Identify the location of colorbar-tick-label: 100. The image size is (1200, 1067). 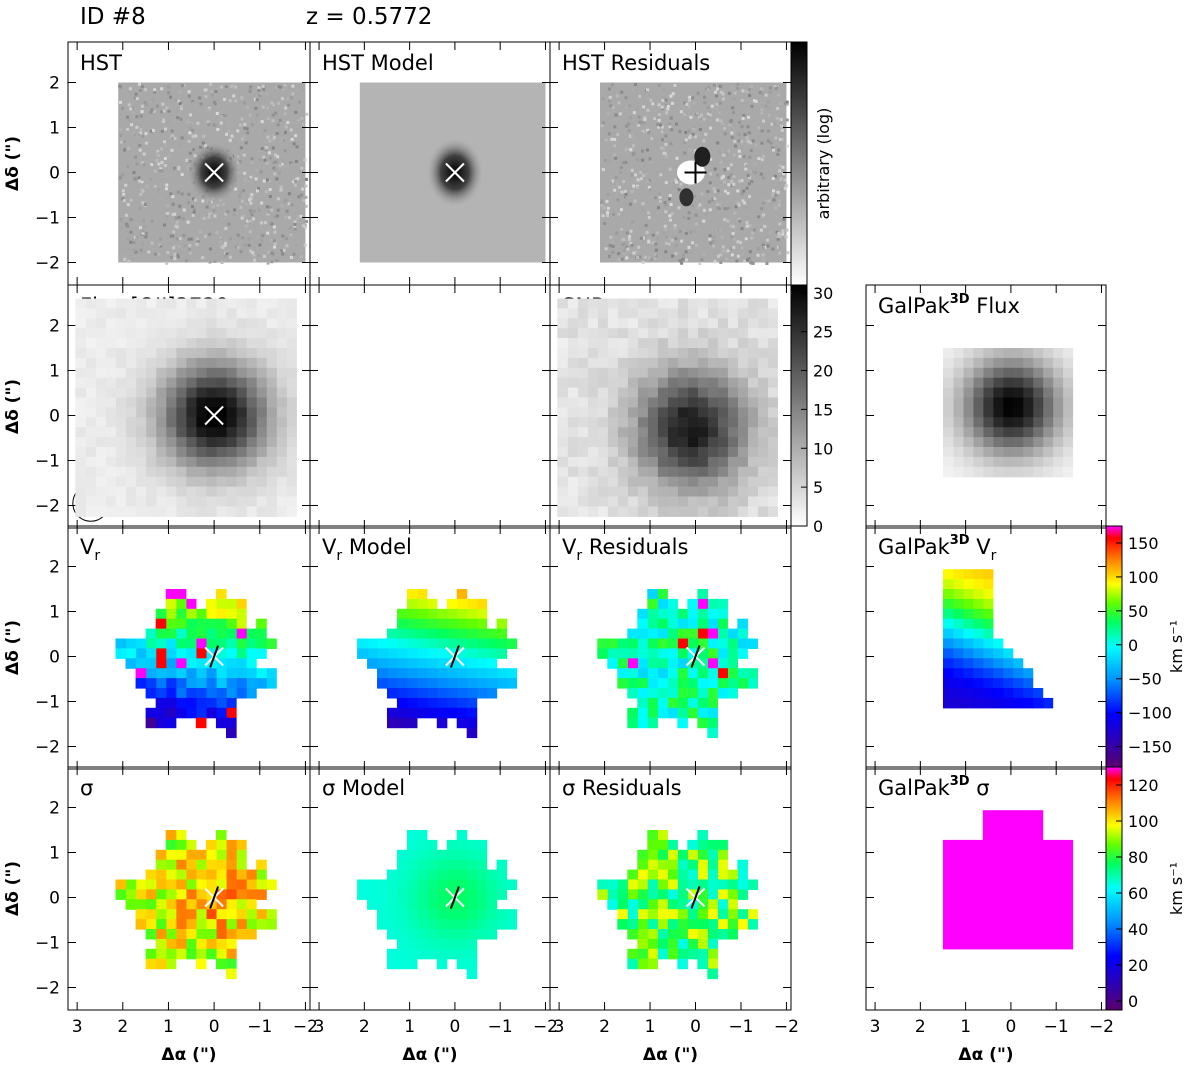
(1143, 577).